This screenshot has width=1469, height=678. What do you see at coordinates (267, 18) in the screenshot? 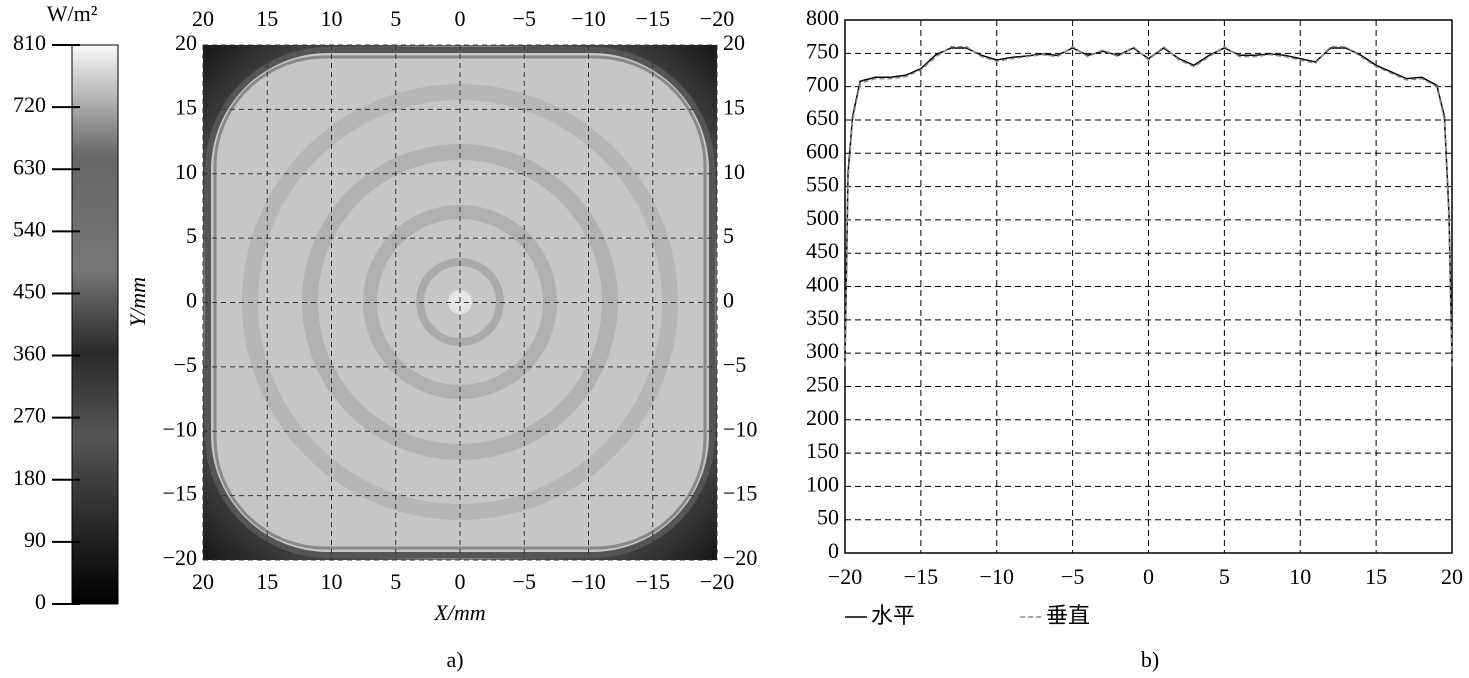
I see `x-tick-label-top: 15` at bounding box center [267, 18].